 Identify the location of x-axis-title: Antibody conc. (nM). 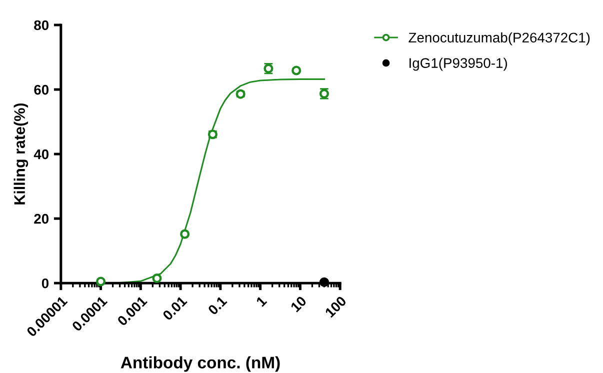
(200, 364).